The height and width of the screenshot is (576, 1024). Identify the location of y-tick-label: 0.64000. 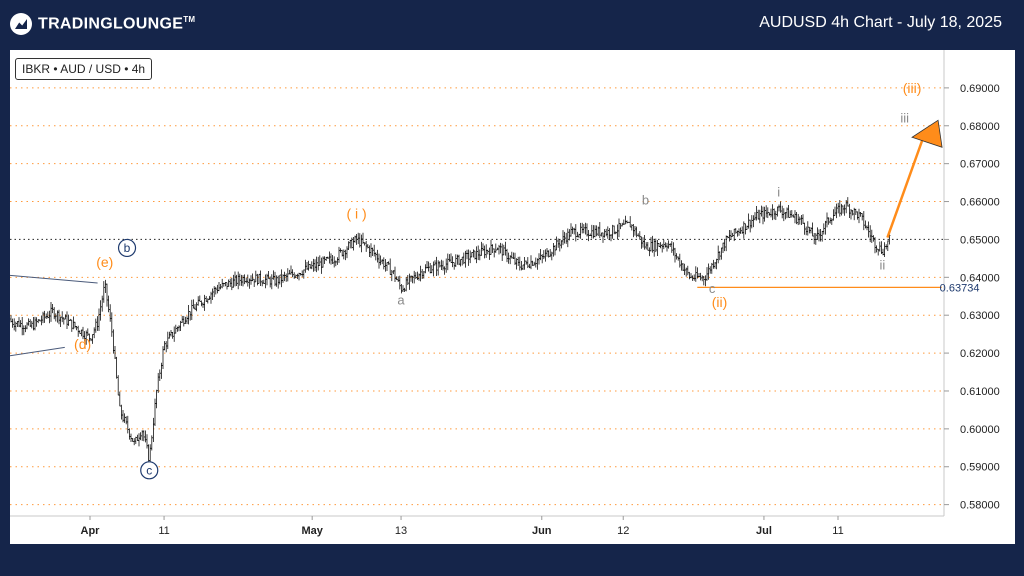
(980, 278).